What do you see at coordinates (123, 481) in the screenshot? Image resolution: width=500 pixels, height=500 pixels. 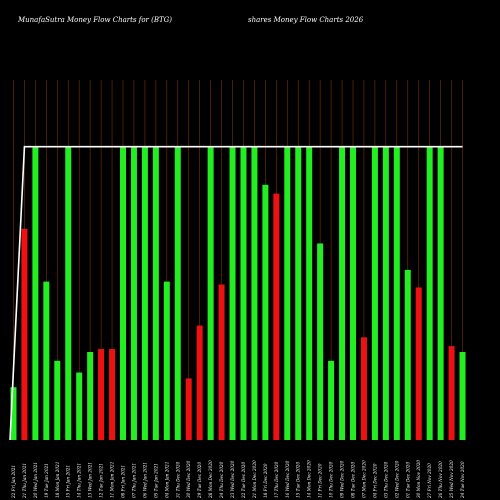 I see `tick-label: 08 Fri Jan 2021` at bounding box center [123, 481].